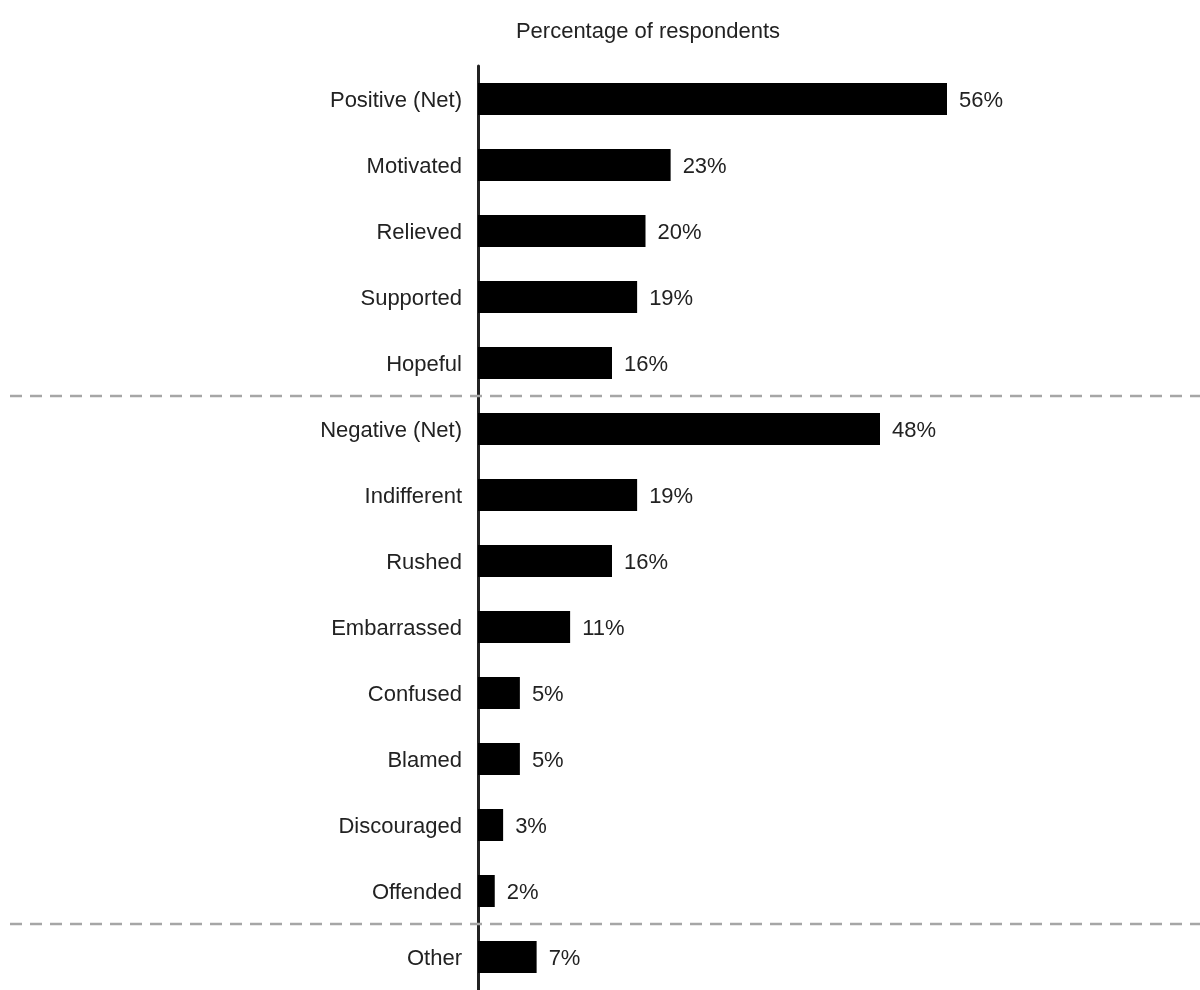 The height and width of the screenshot is (990, 1200). What do you see at coordinates (981, 99) in the screenshot?
I see `data-label: 56%` at bounding box center [981, 99].